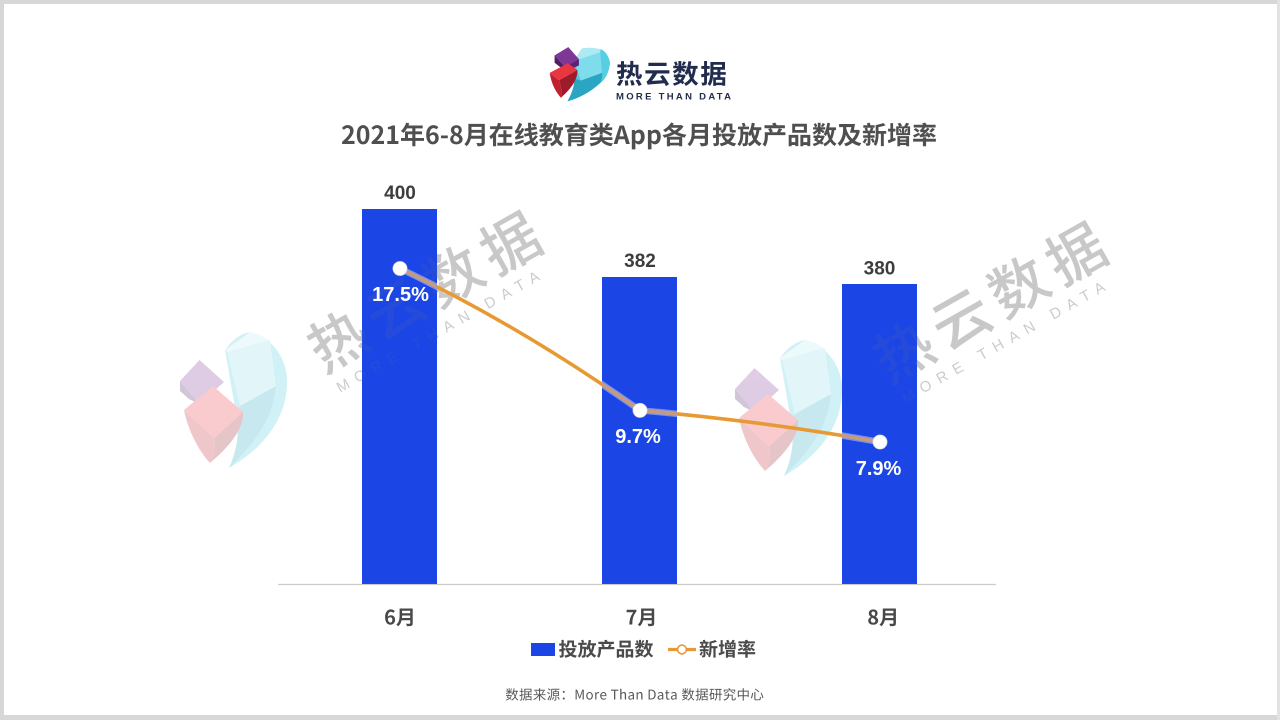 The image size is (1280, 725). What do you see at coordinates (674, 97) in the screenshot?
I see `svg-text: MORE THAN DATA` at bounding box center [674, 97].